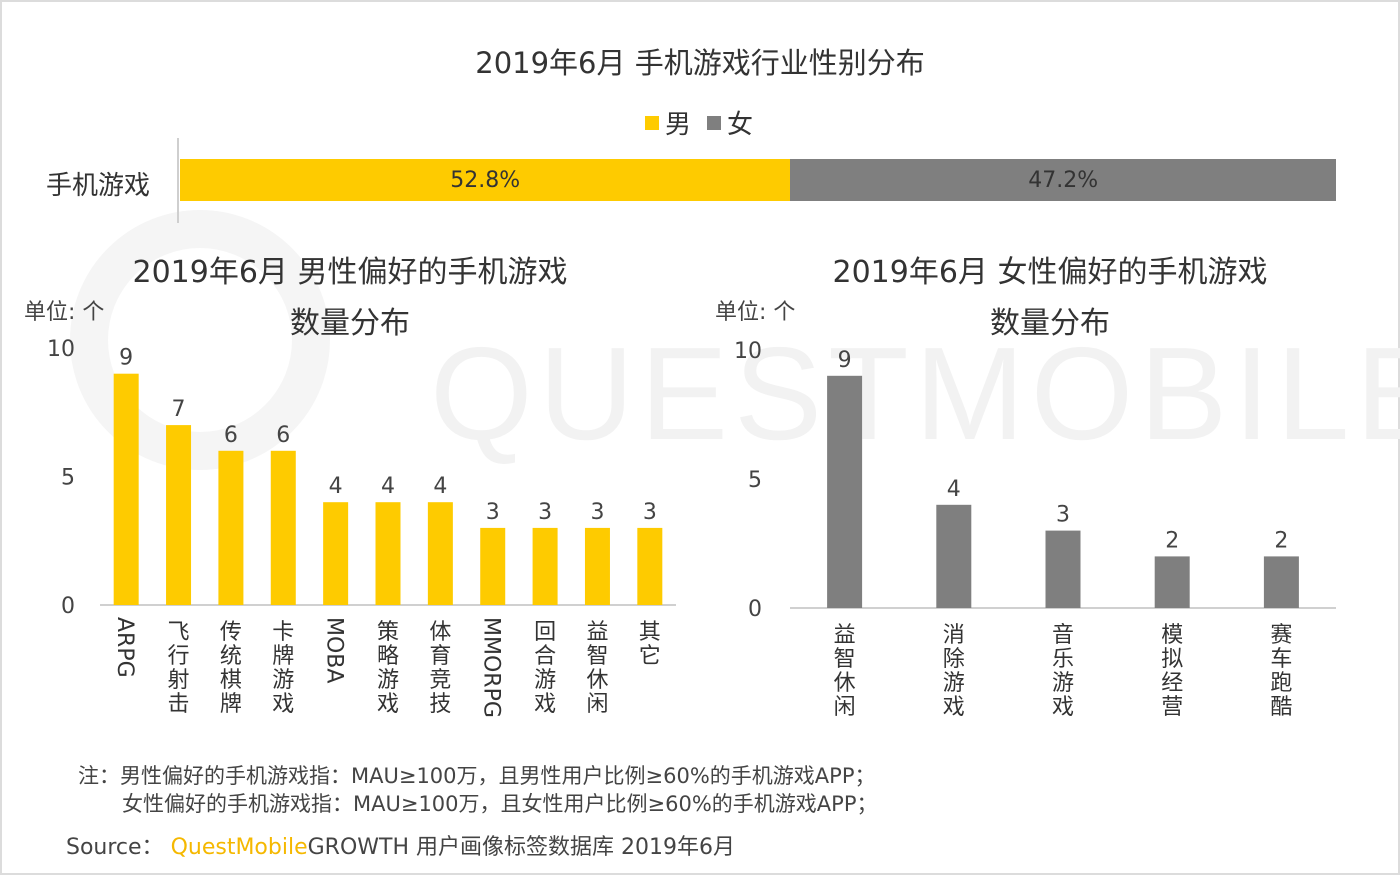  I want to click on category-label: 其它, so click(650, 644).